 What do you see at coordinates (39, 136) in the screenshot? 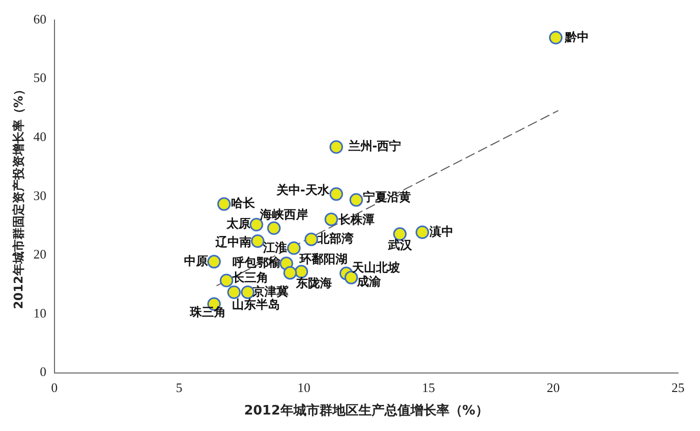
I see `y-tick-label: 40` at bounding box center [39, 136].